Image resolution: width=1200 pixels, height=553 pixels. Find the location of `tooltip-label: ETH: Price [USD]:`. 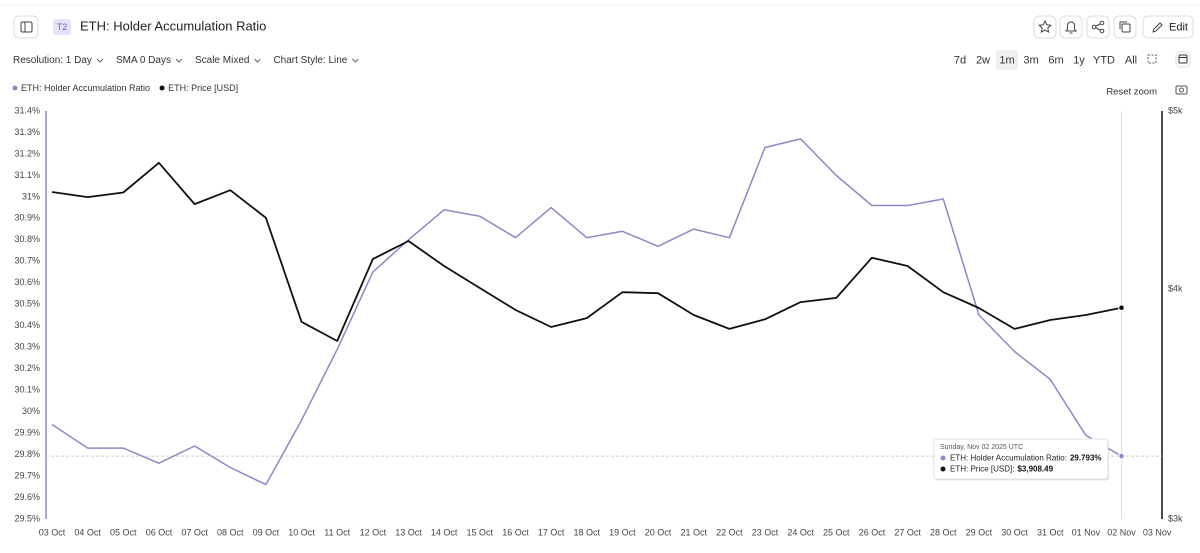

tooltip-label: ETH: Price [USD]: is located at coordinates (982, 469).